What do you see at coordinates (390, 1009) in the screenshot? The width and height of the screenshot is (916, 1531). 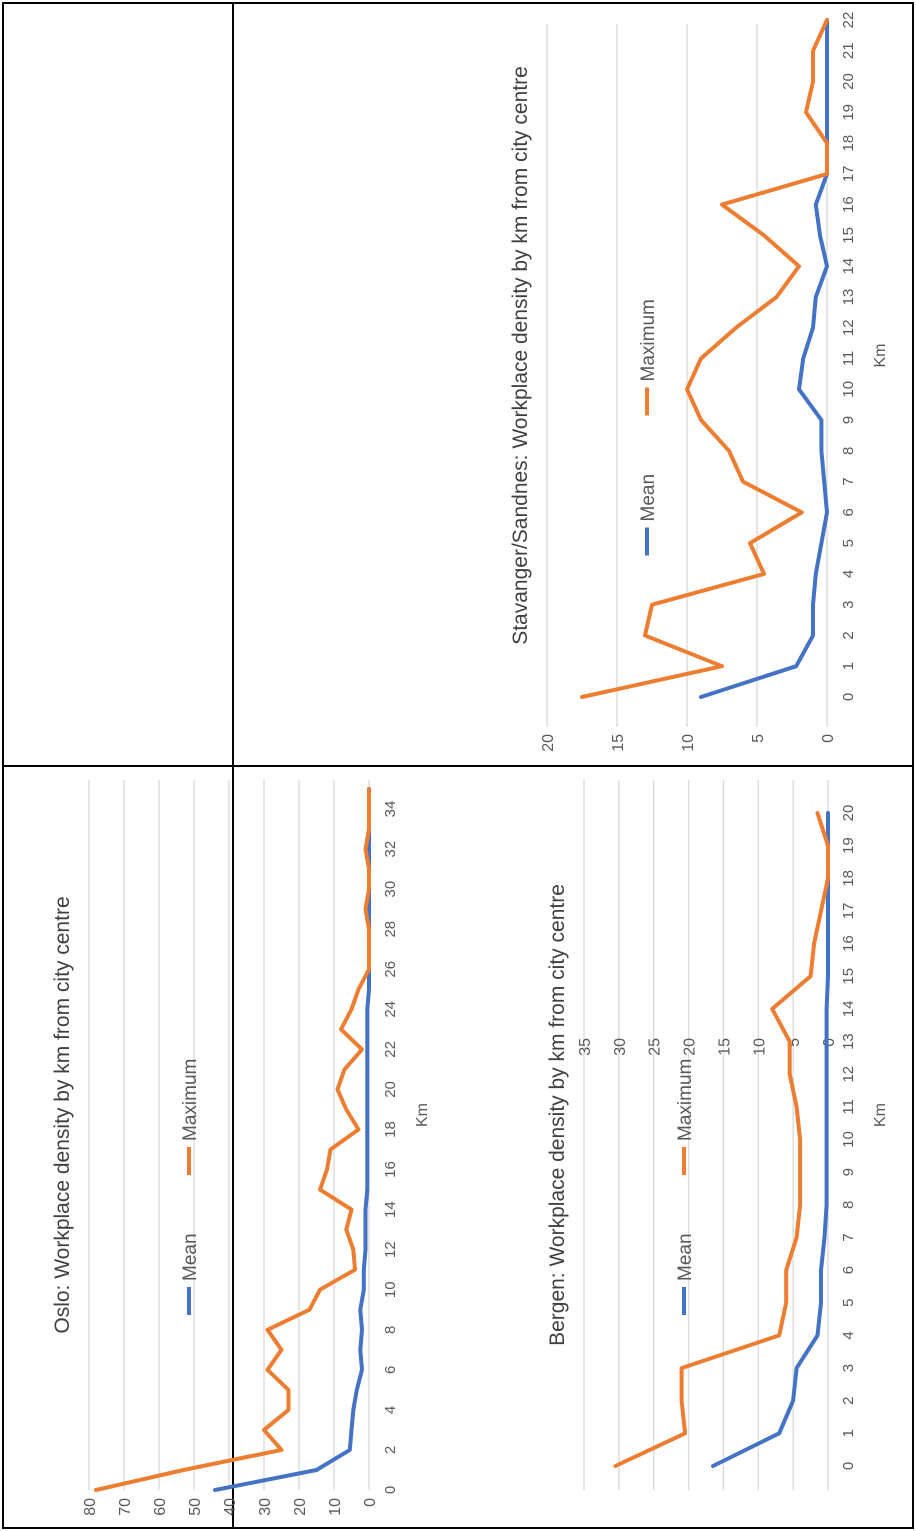 I see `x-tick-label: 24` at bounding box center [390, 1009].